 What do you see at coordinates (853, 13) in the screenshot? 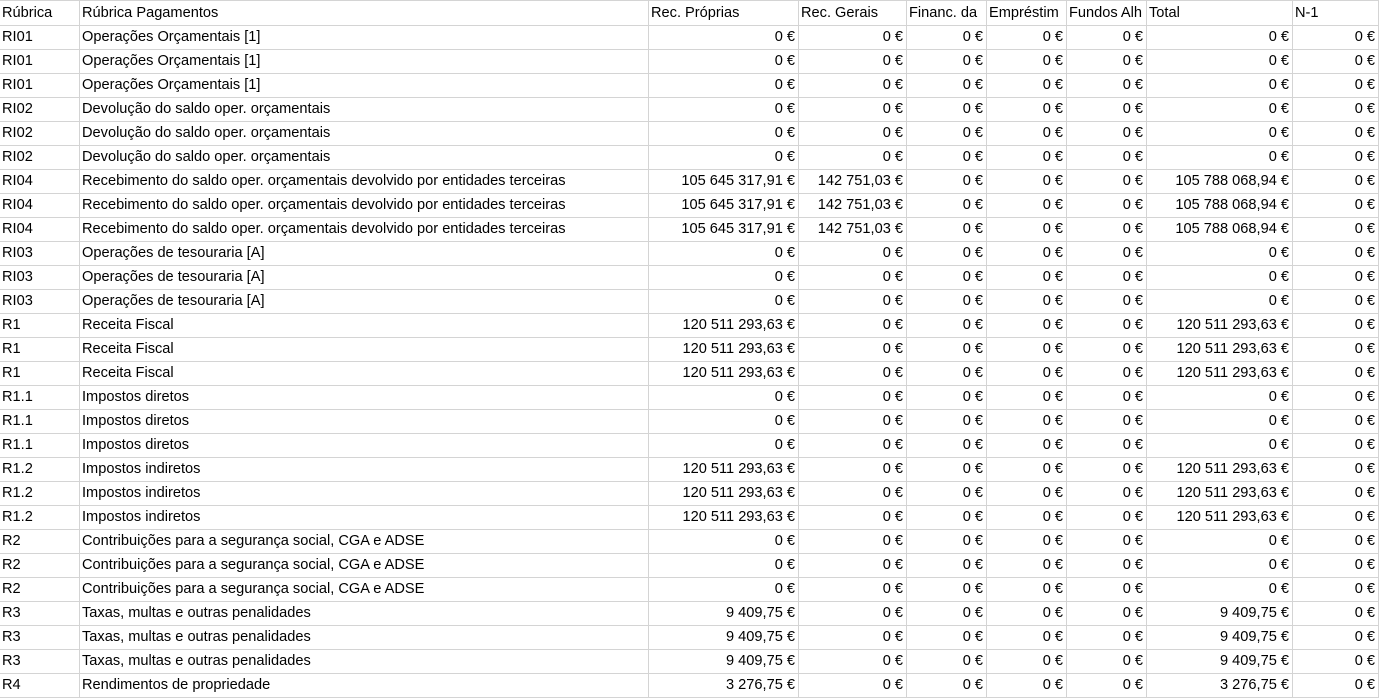
I see `header-cell-rec-gerais: Rec. Gerais` at bounding box center [853, 13].